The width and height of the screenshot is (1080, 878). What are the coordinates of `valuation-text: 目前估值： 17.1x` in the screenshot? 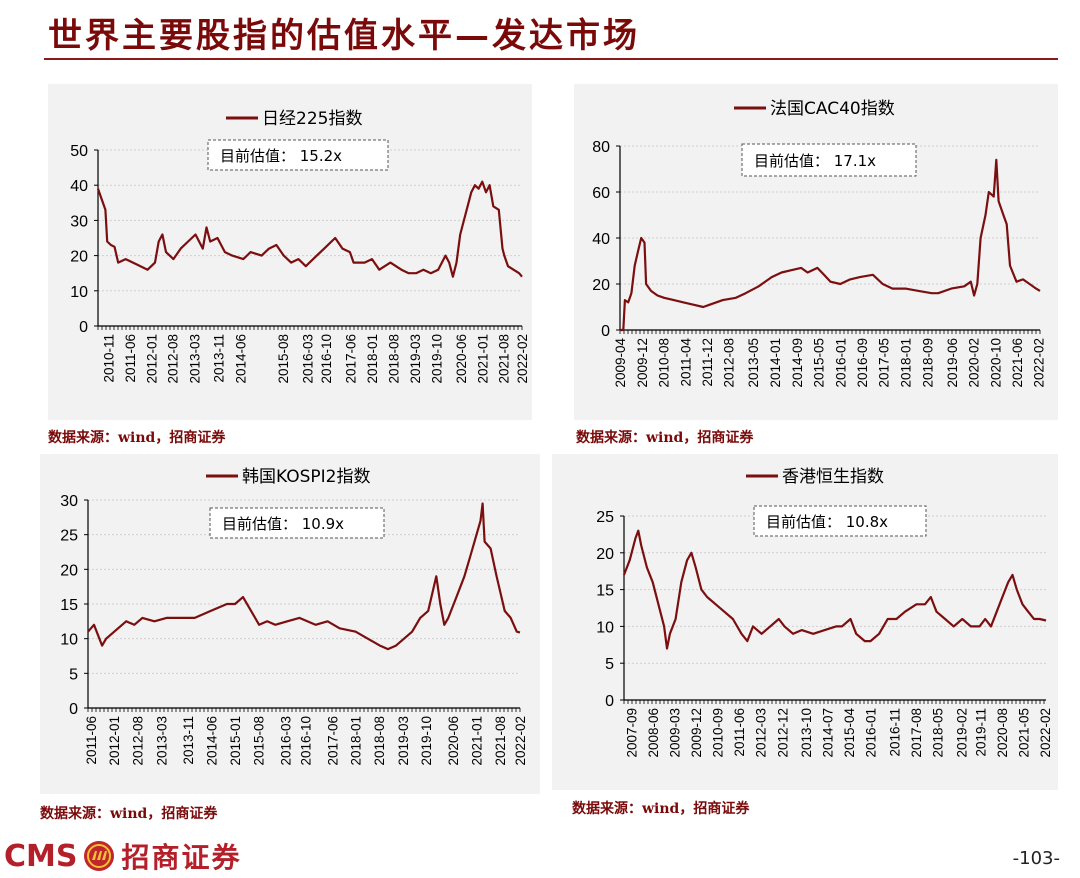 It's located at (815, 161).